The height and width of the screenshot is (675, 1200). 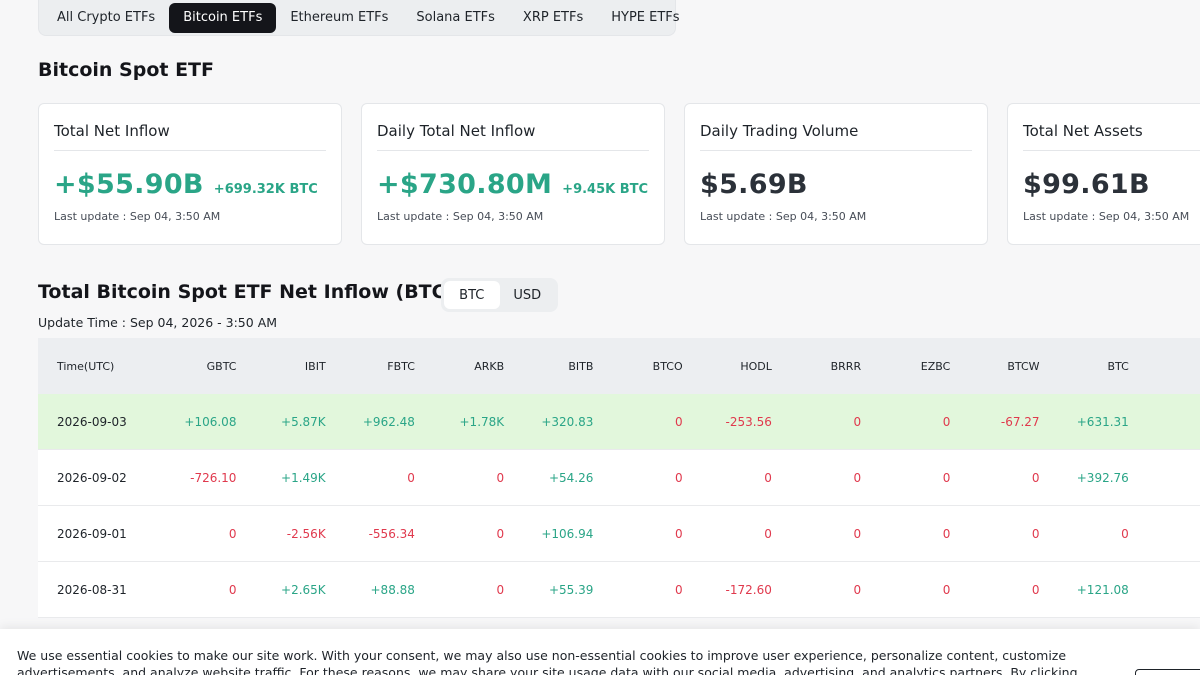 I want to click on flow-cell: +1.78K, so click(x=482, y=421).